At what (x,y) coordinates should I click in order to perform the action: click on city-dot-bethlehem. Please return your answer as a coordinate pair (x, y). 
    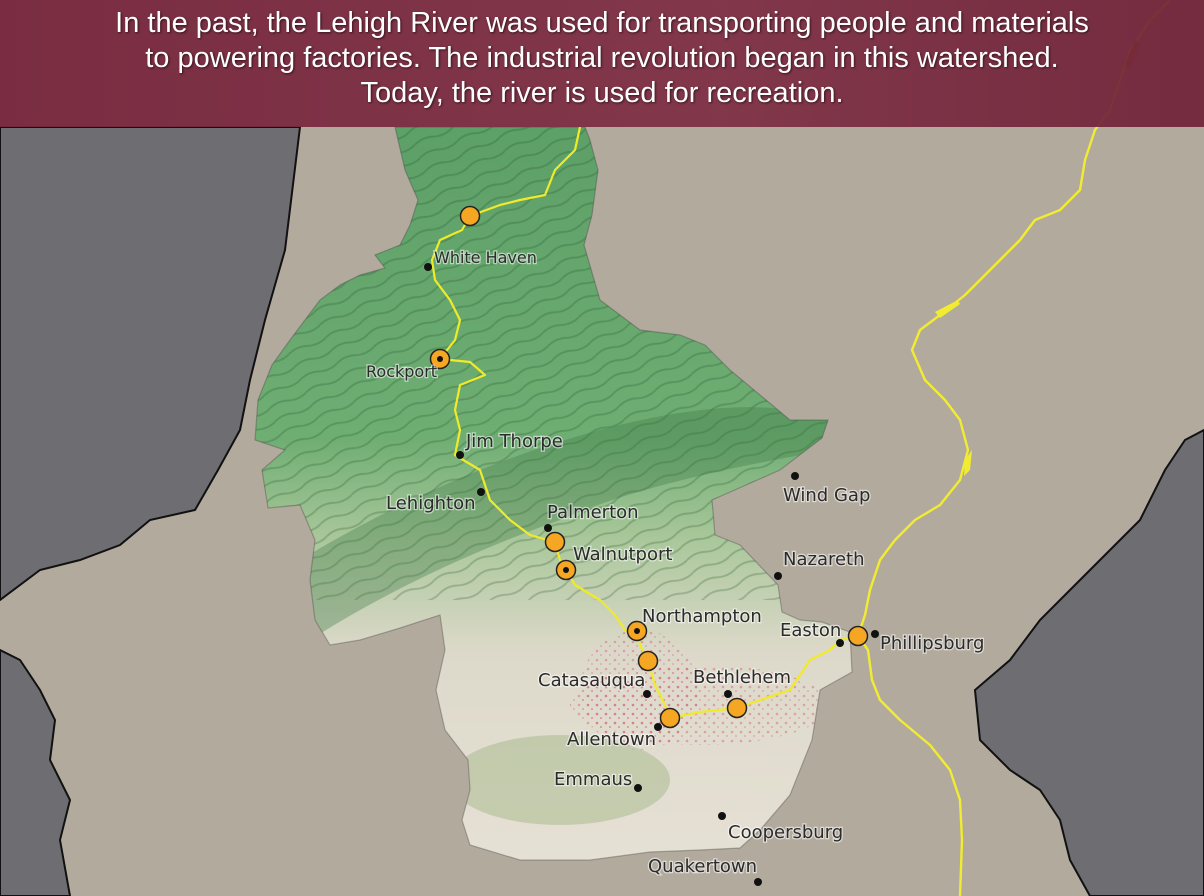
    Looking at the image, I should click on (728, 694).